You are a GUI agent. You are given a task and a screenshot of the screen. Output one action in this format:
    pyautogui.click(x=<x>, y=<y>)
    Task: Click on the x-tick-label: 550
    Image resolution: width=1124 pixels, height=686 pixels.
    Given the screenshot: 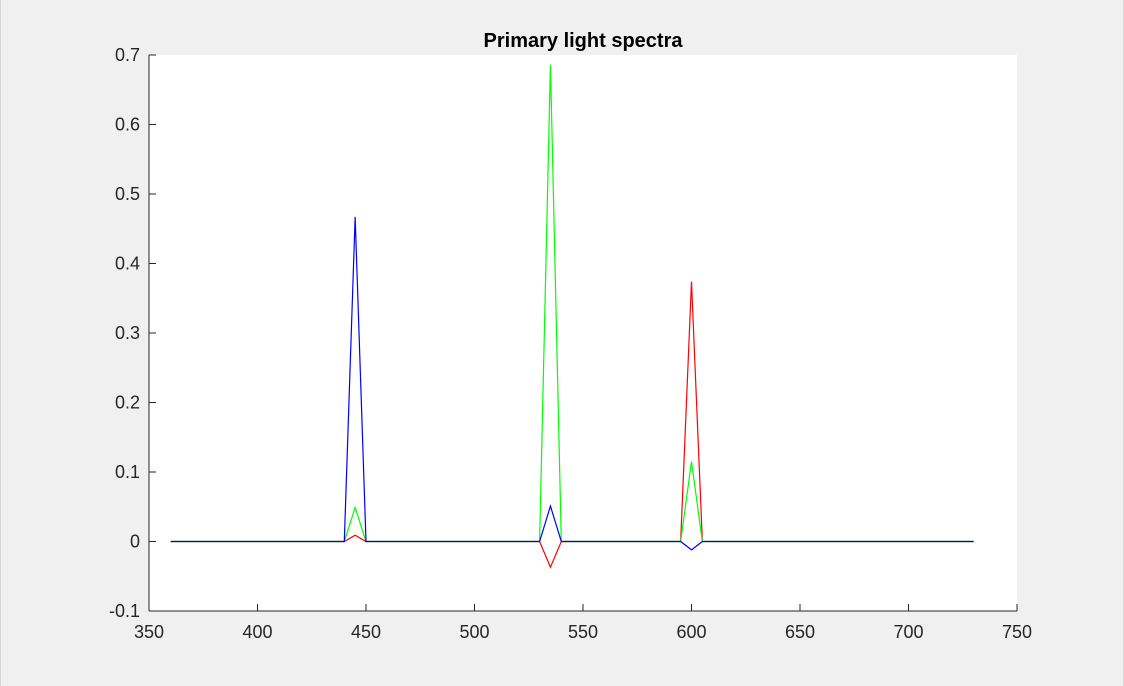 What is the action you would take?
    pyautogui.click(x=583, y=632)
    